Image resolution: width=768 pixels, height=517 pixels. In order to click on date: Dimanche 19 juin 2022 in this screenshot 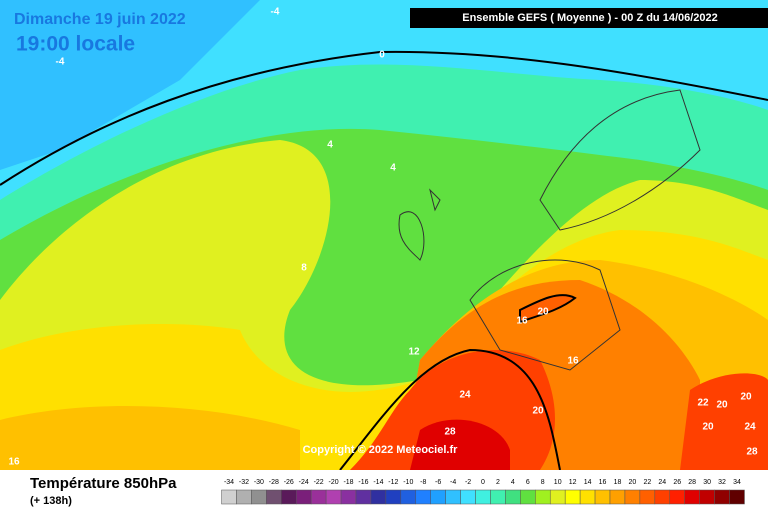, I will do `click(100, 19)`.